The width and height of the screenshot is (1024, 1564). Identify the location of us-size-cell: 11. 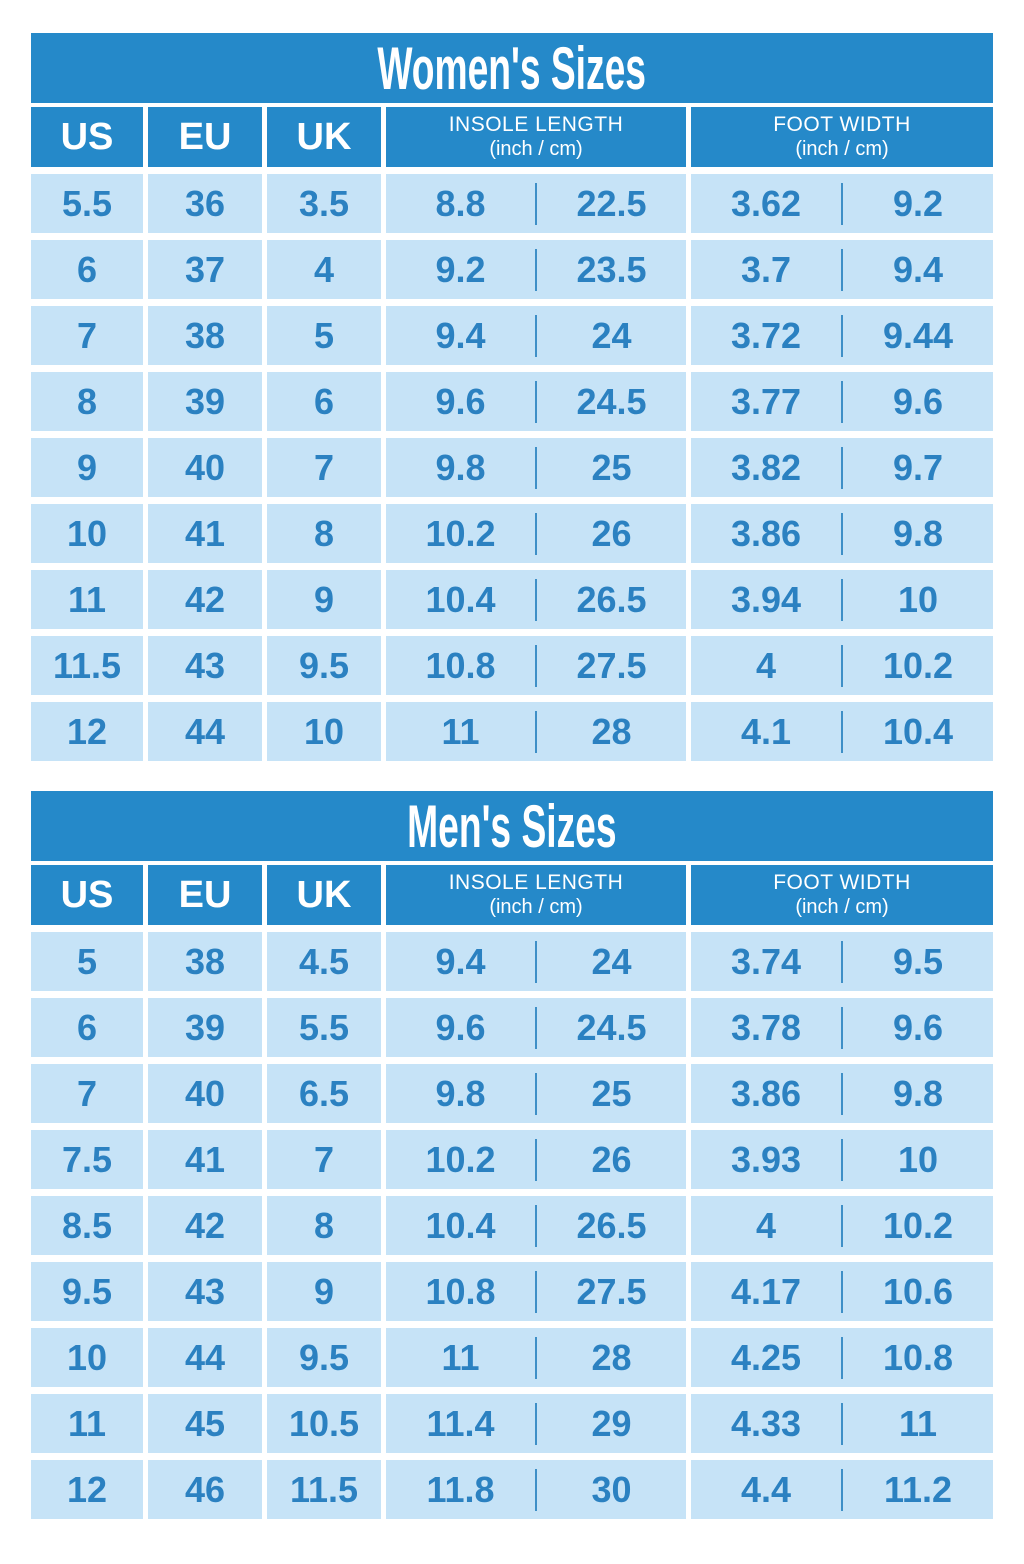
(87, 1423).